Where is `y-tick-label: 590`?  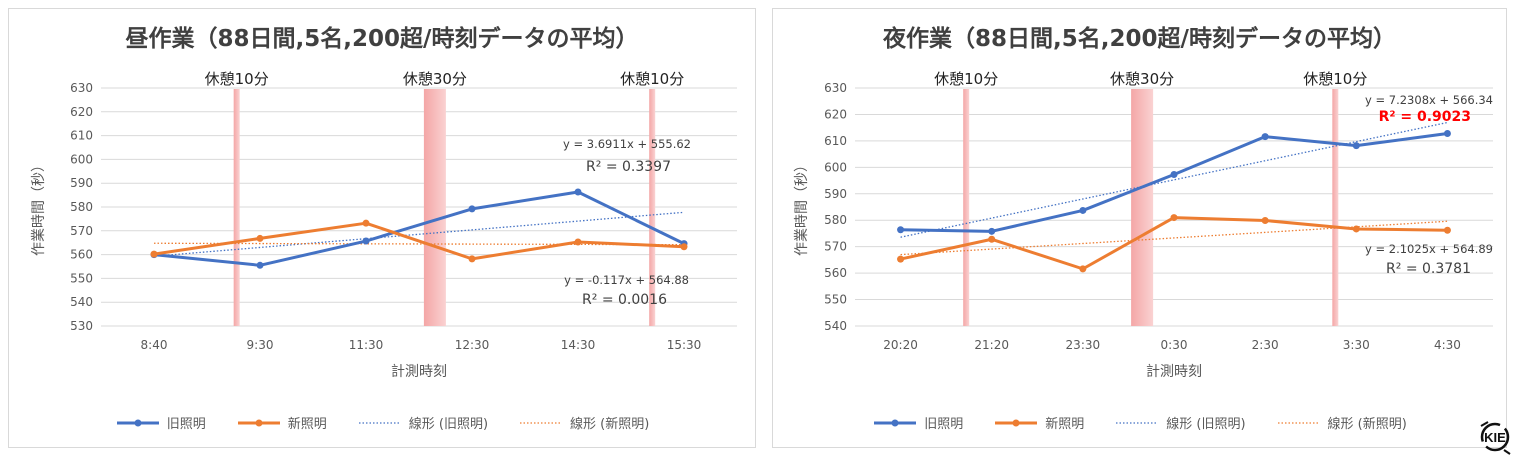 y-tick-label: 590 is located at coordinates (835, 194).